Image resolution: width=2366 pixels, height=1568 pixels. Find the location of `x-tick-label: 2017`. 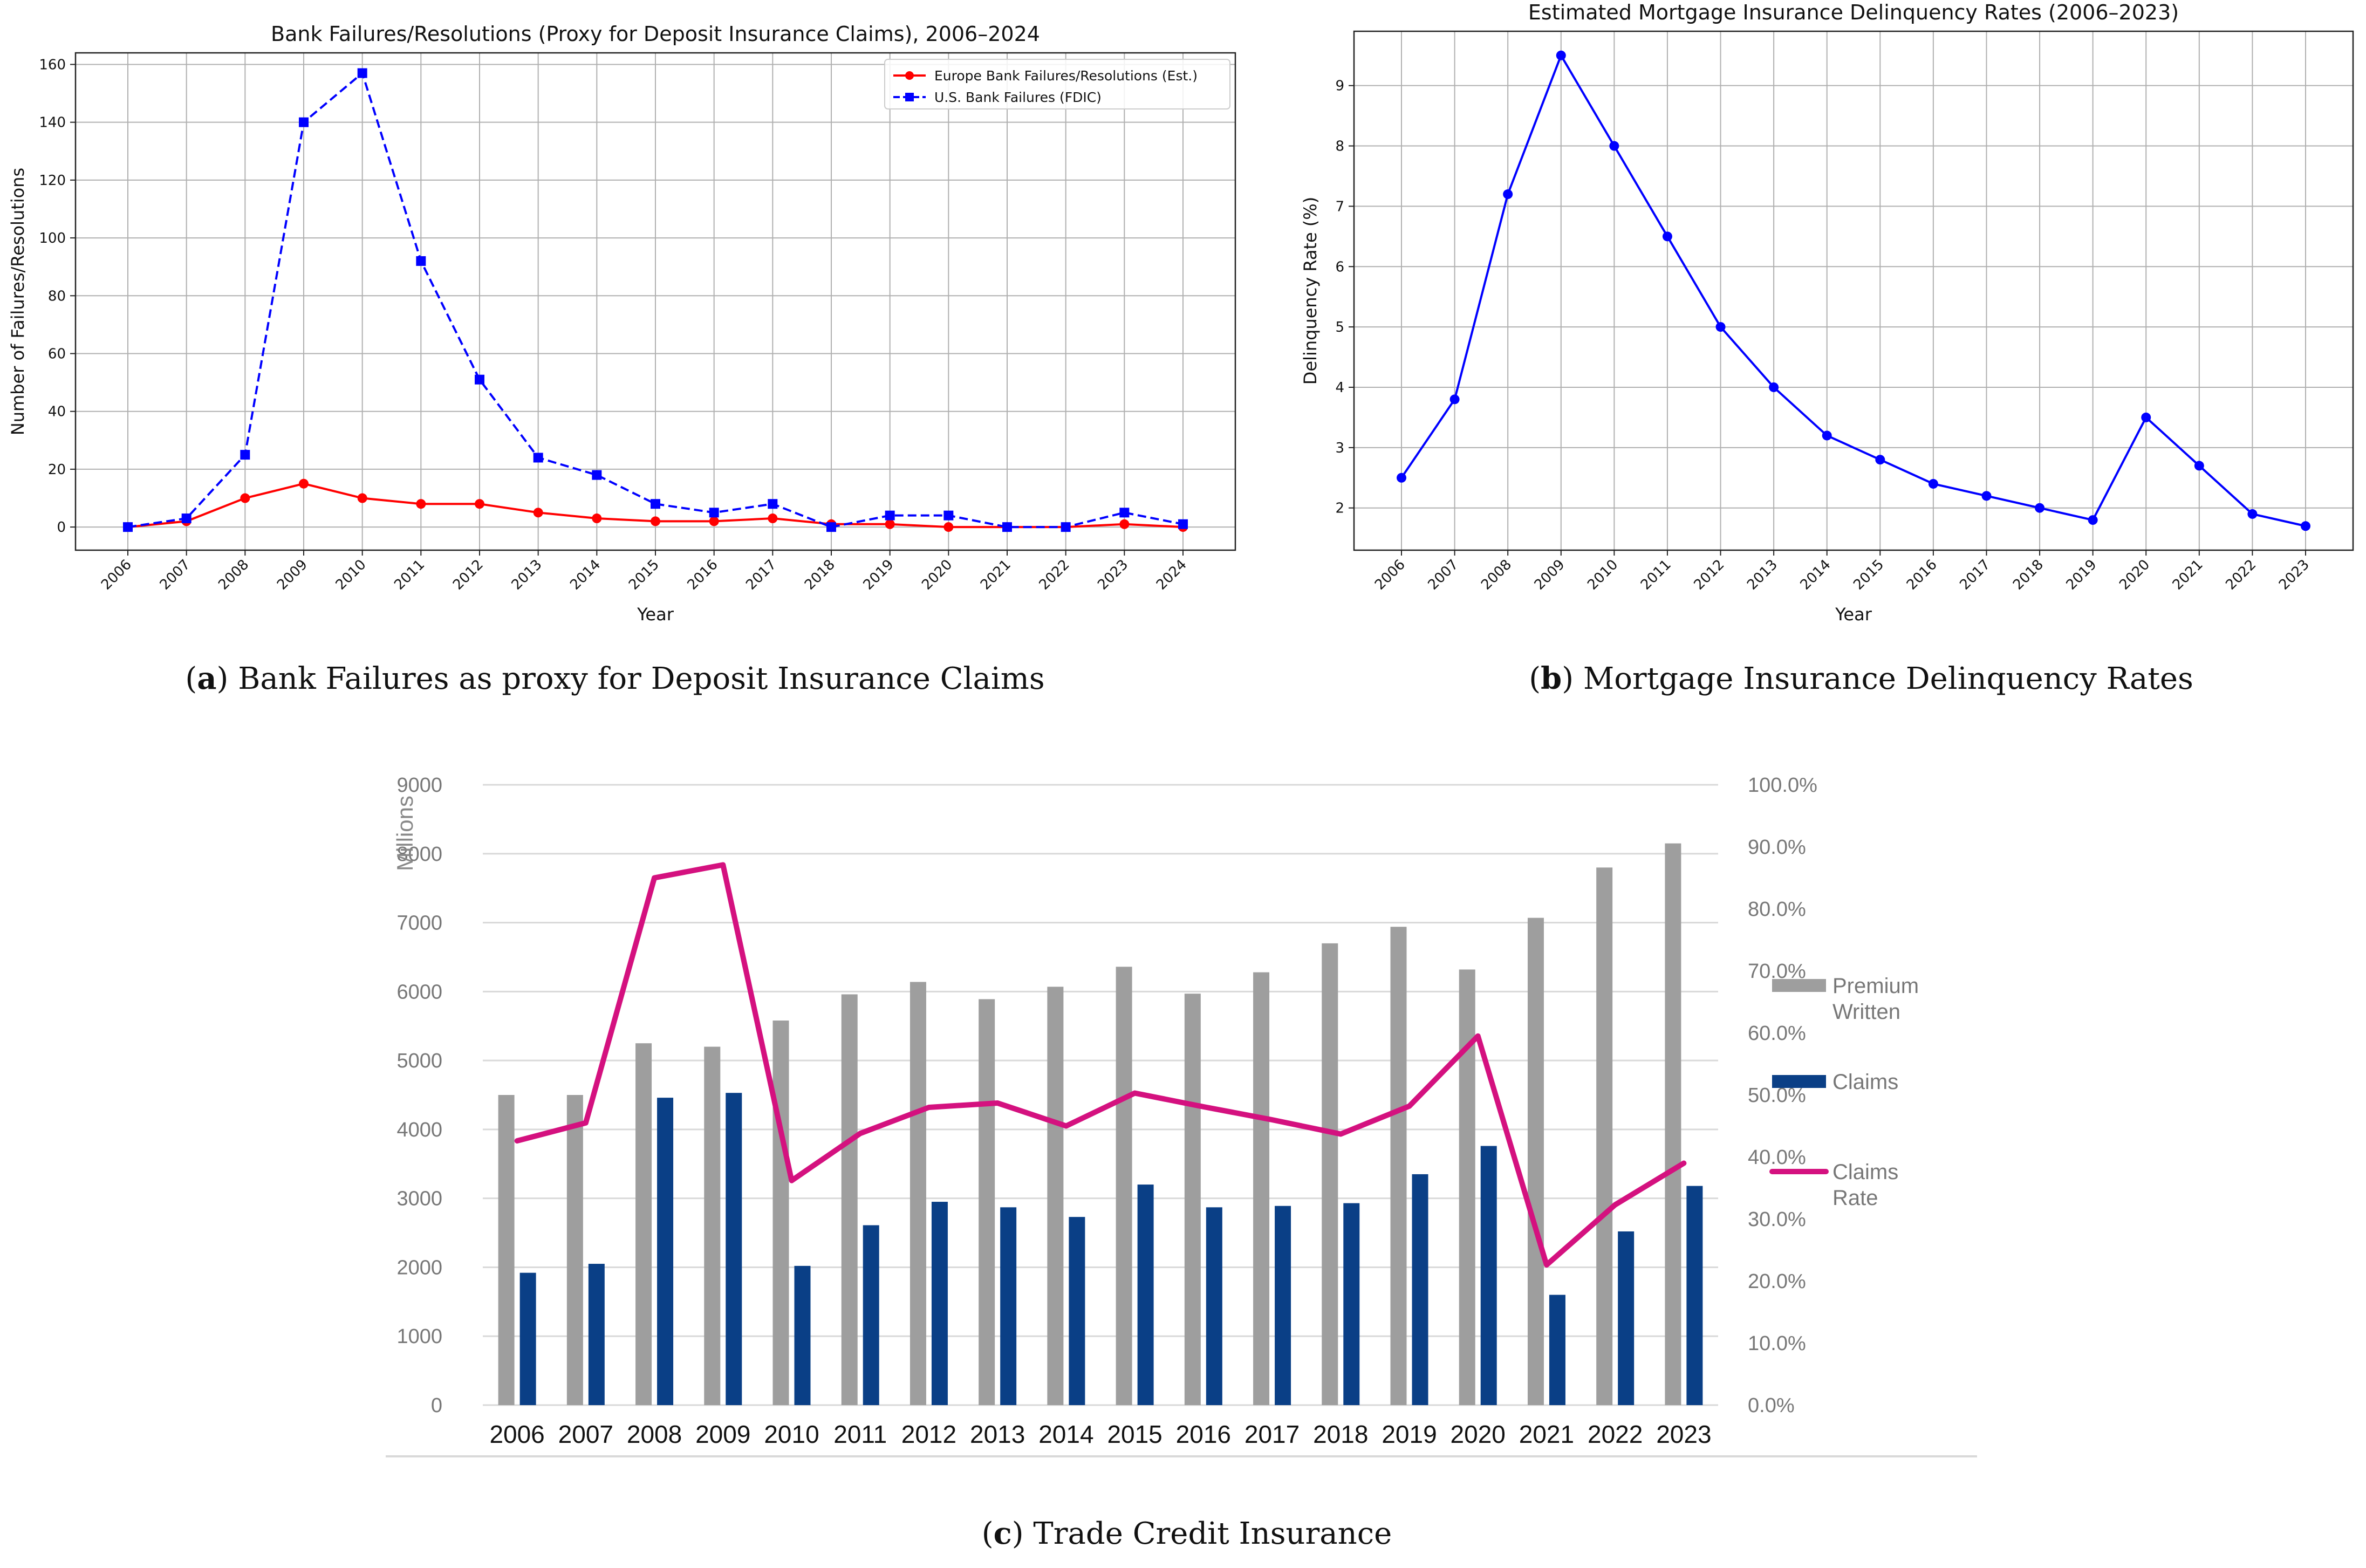

x-tick-label: 2017 is located at coordinates (1975, 575).